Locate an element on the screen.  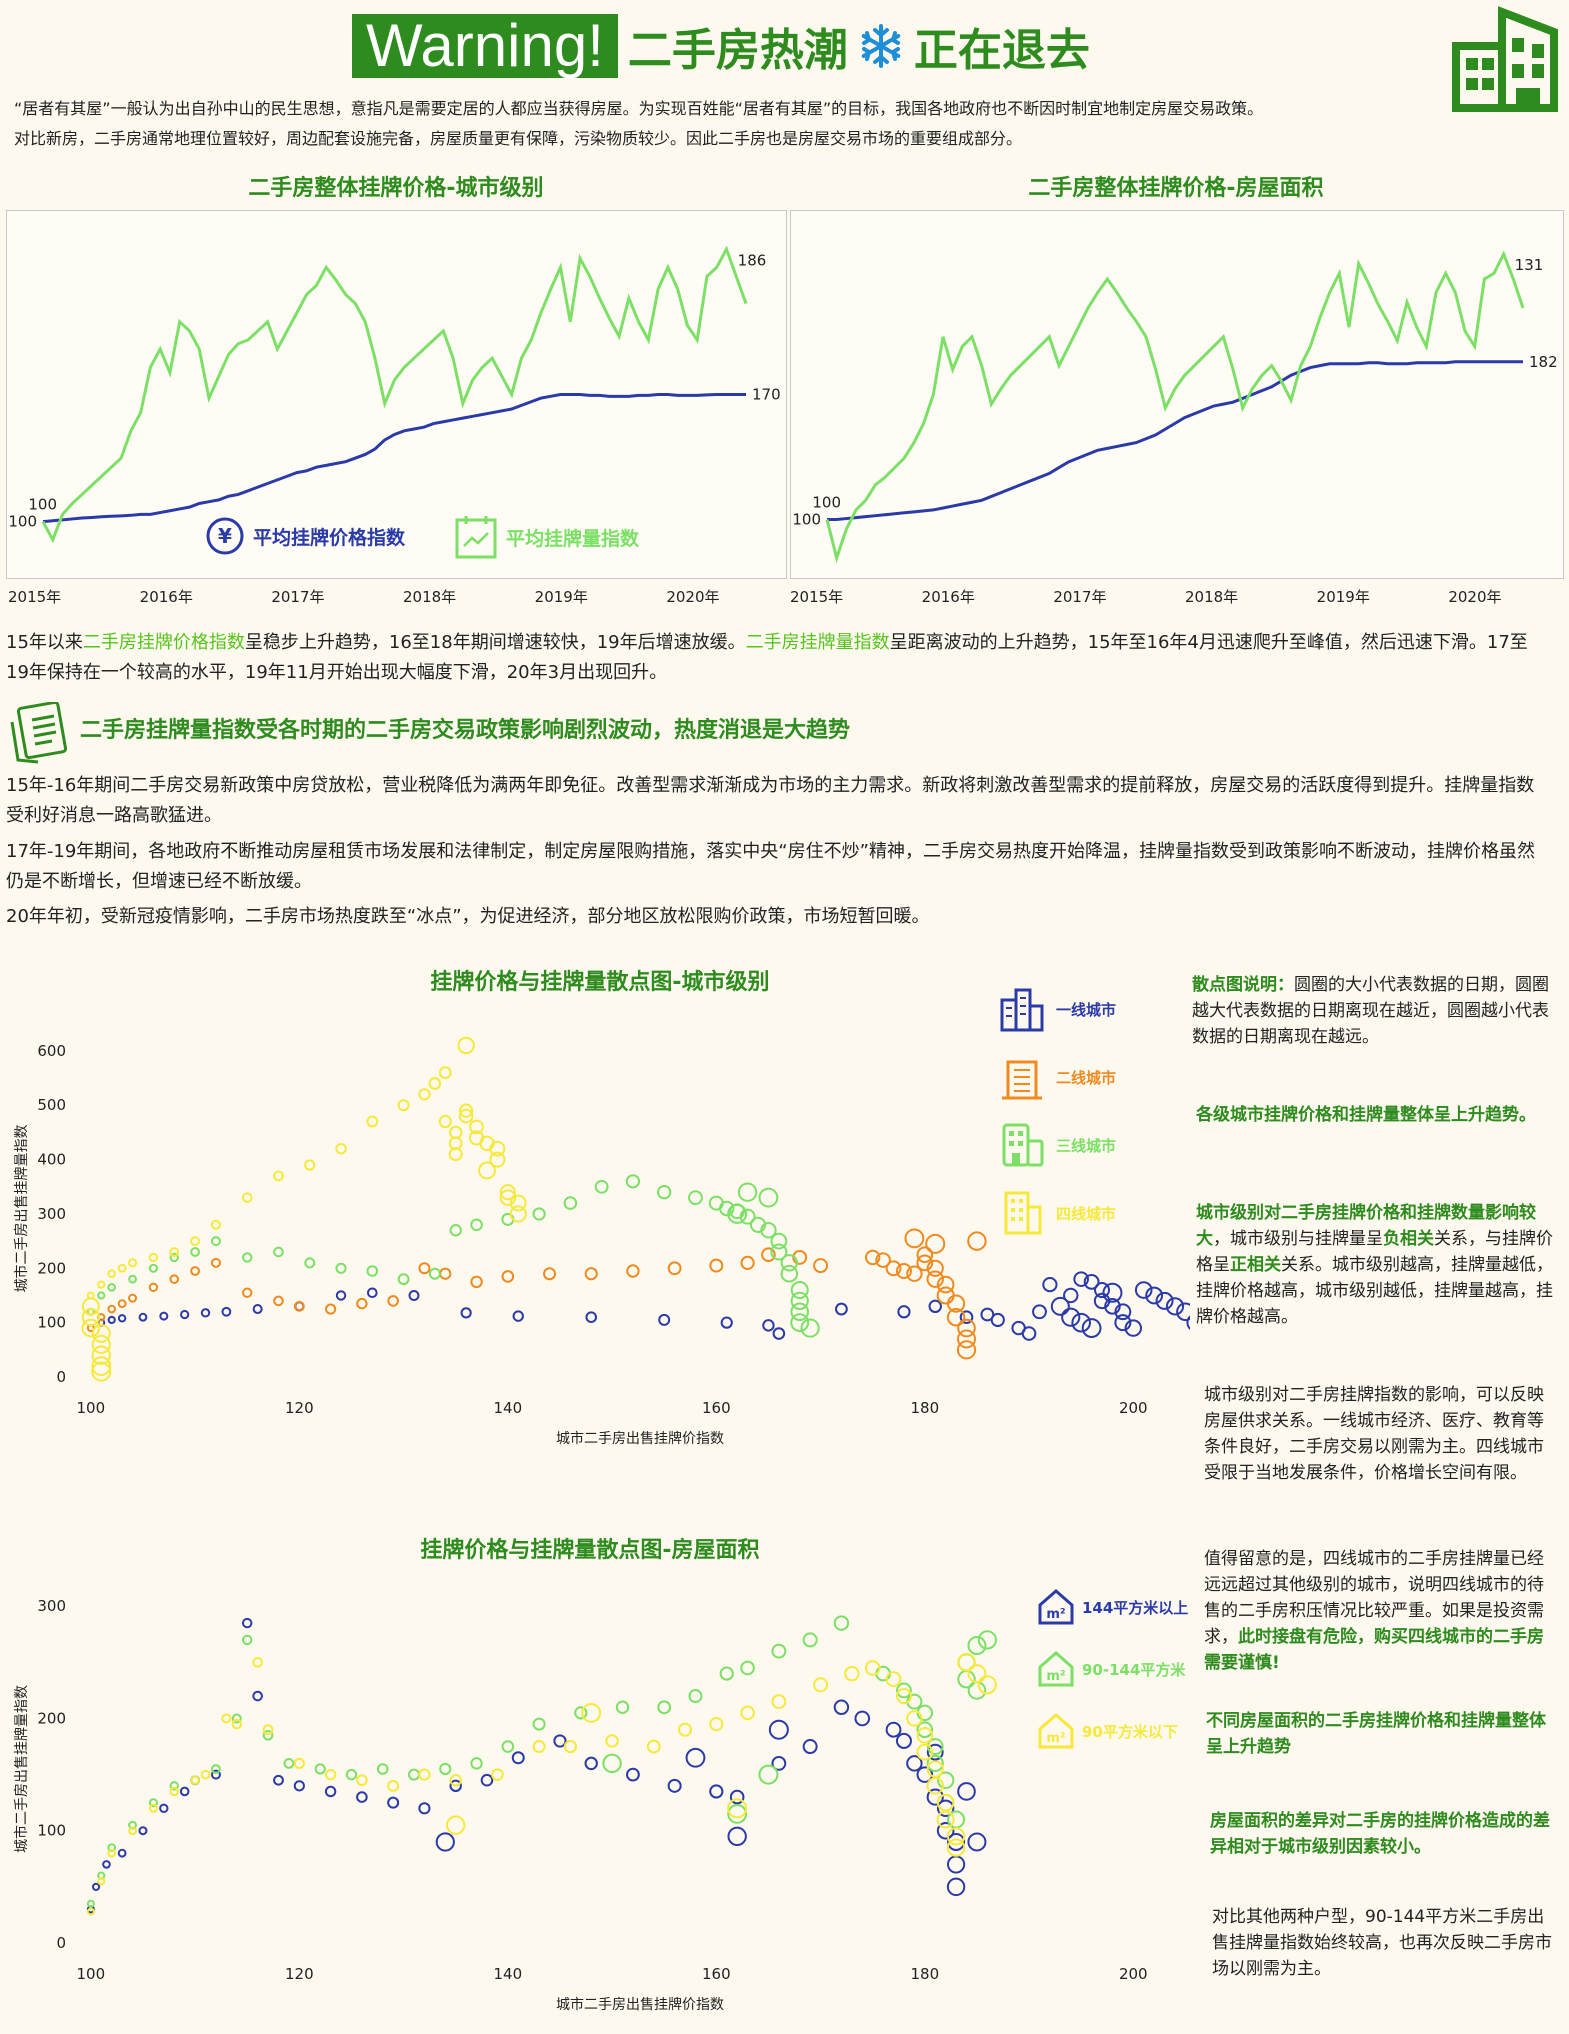
x-tick-label: 2017年 is located at coordinates (1080, 597).